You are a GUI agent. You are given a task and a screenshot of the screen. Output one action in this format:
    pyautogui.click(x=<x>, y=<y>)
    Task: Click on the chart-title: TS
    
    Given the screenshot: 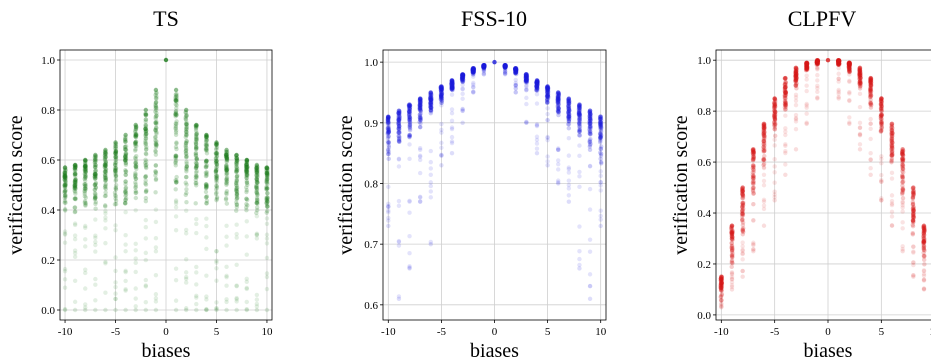 What is the action you would take?
    pyautogui.click(x=166, y=18)
    